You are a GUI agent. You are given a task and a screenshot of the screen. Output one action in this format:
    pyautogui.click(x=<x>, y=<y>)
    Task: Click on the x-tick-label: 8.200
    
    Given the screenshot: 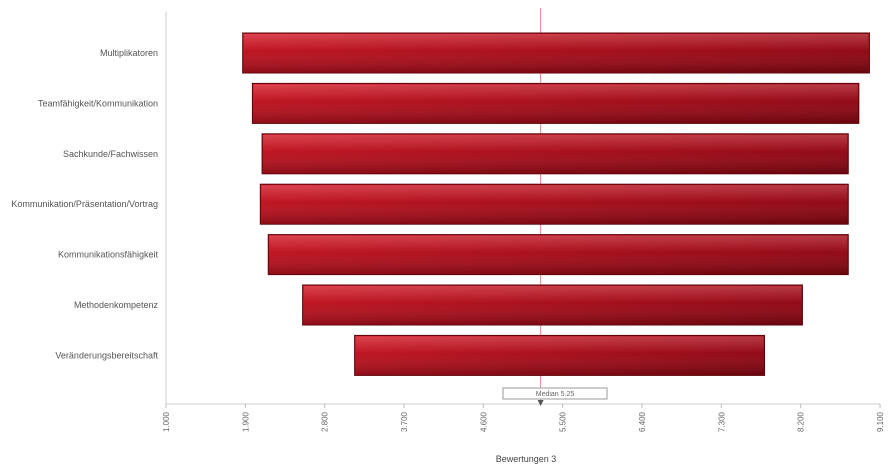 What is the action you would take?
    pyautogui.click(x=801, y=421)
    